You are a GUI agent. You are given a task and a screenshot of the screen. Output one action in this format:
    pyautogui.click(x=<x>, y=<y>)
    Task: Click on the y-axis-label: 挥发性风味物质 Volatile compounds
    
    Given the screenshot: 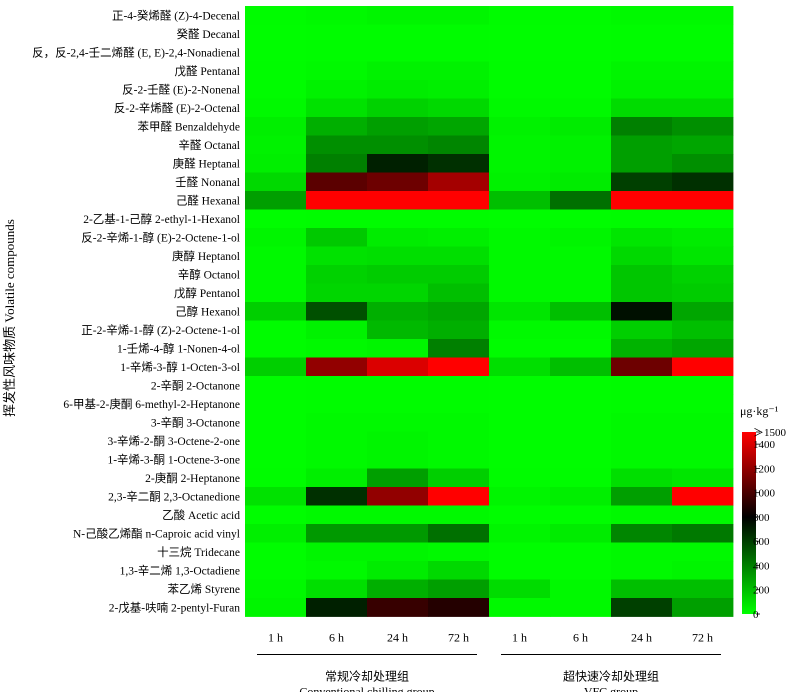 What is the action you would take?
    pyautogui.click(x=9, y=318)
    